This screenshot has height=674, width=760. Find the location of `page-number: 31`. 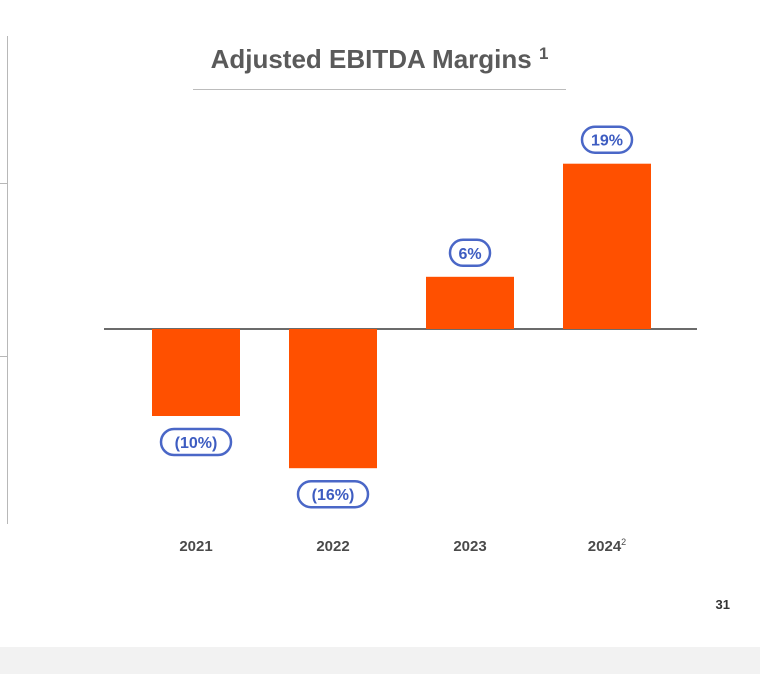

page-number: 31 is located at coordinates (722, 604).